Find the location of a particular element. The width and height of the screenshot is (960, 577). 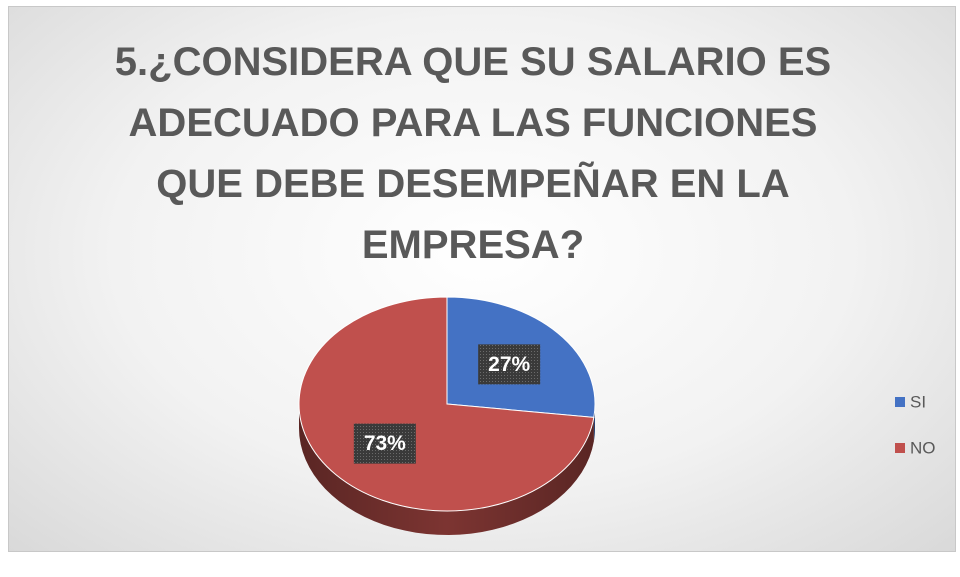

data-label: 27% is located at coordinates (509, 364).